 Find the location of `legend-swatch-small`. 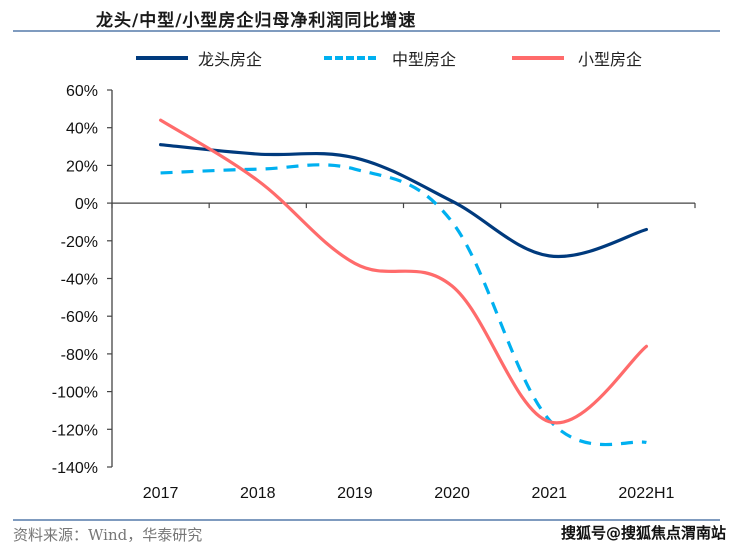

legend-swatch-small is located at coordinates (538, 58).